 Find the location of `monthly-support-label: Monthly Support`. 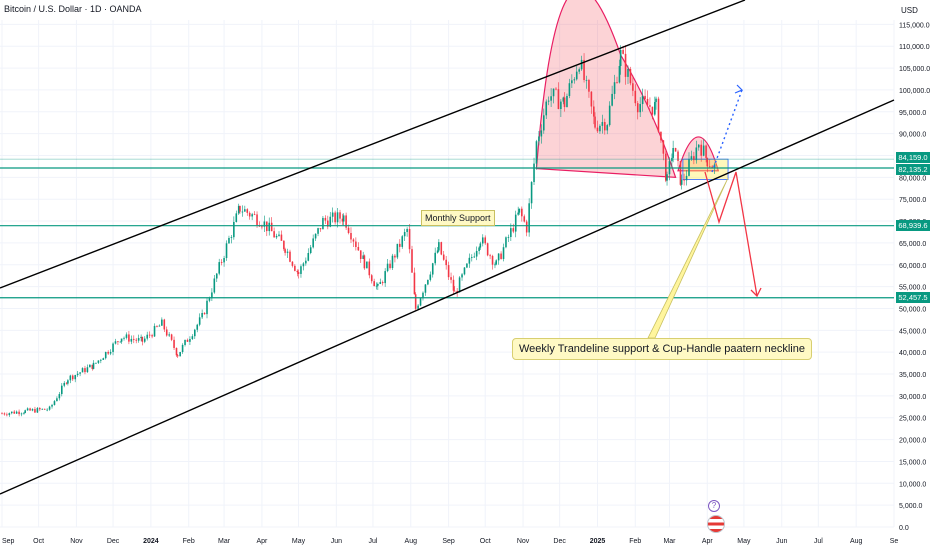

monthly-support-label: Monthly Support is located at coordinates (458, 218).